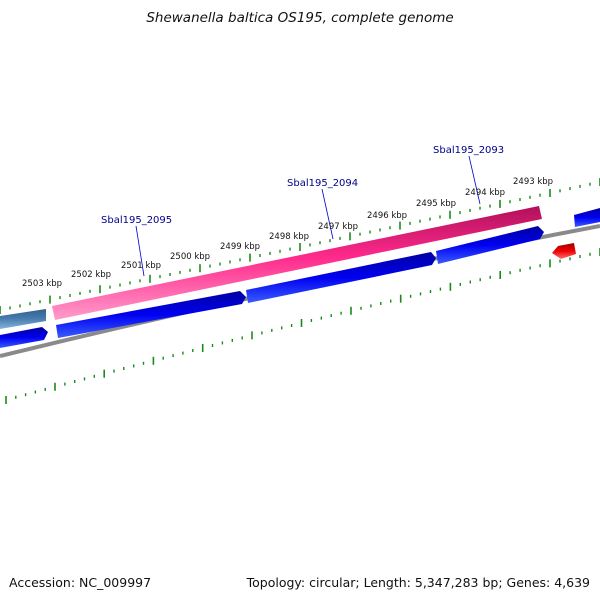 The height and width of the screenshot is (600, 600). What do you see at coordinates (587, 217) in the screenshot?
I see `feature-blue-segment-right` at bounding box center [587, 217].